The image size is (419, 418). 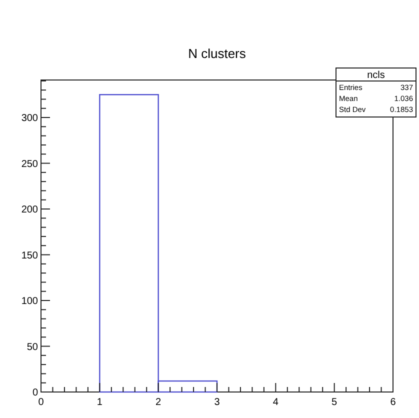 I want to click on y-tick-label: 100, so click(x=29, y=302).